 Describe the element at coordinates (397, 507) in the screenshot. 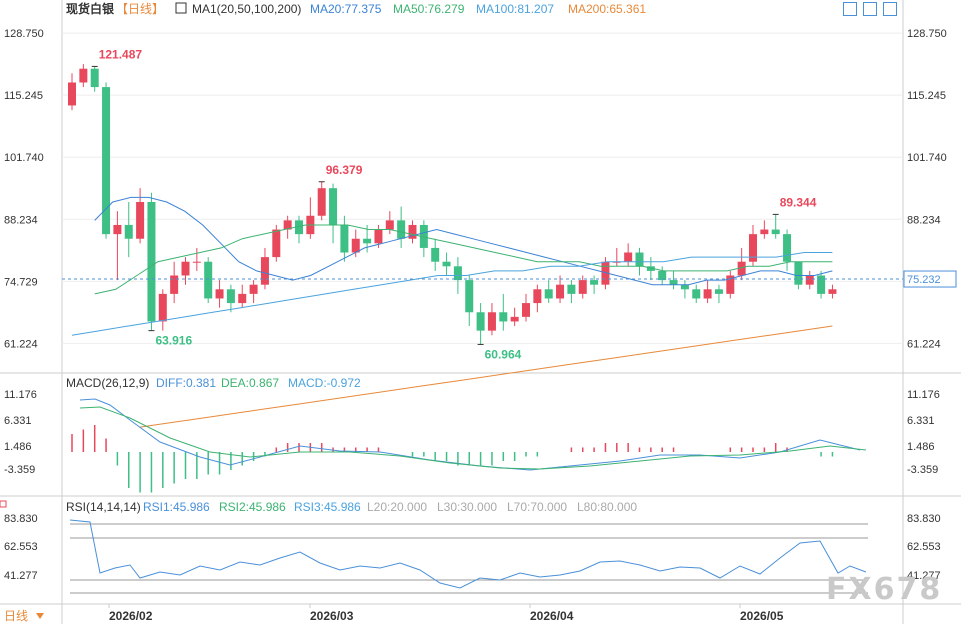

I see `rsi-l20: L20:20.000` at that location.